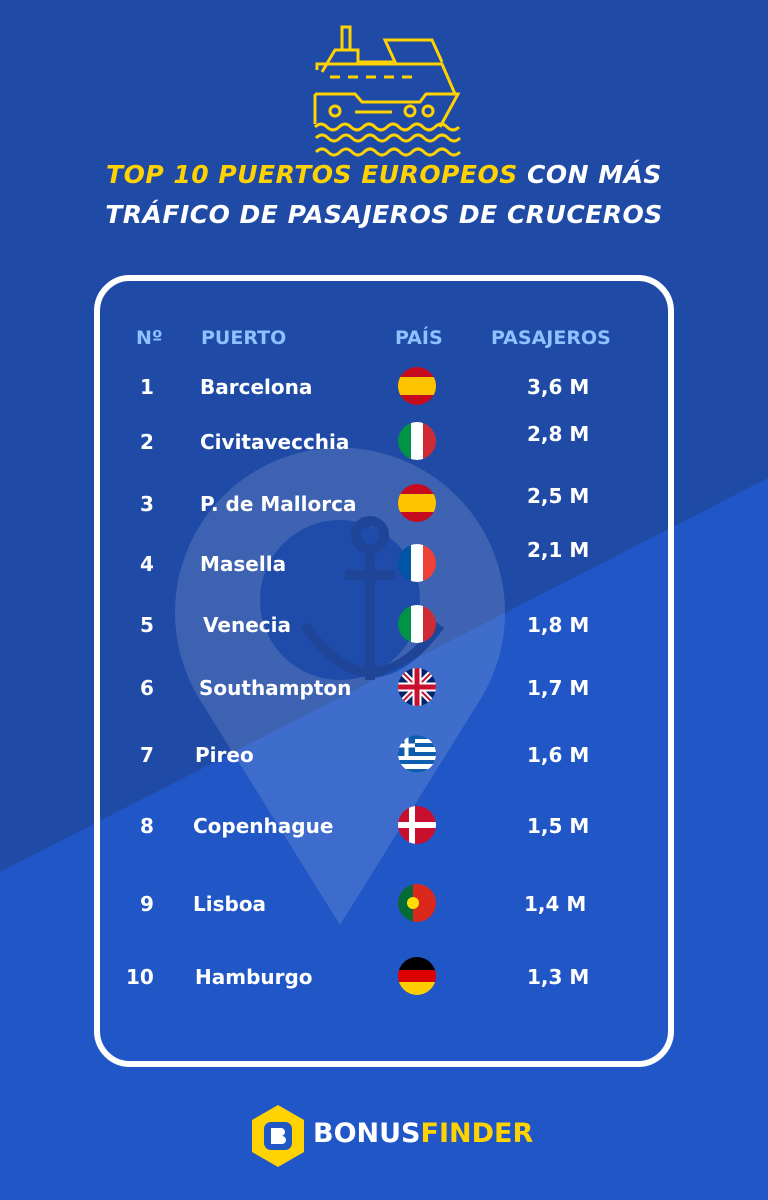  What do you see at coordinates (558, 755) in the screenshot?
I see `passengers: 1,6 M` at bounding box center [558, 755].